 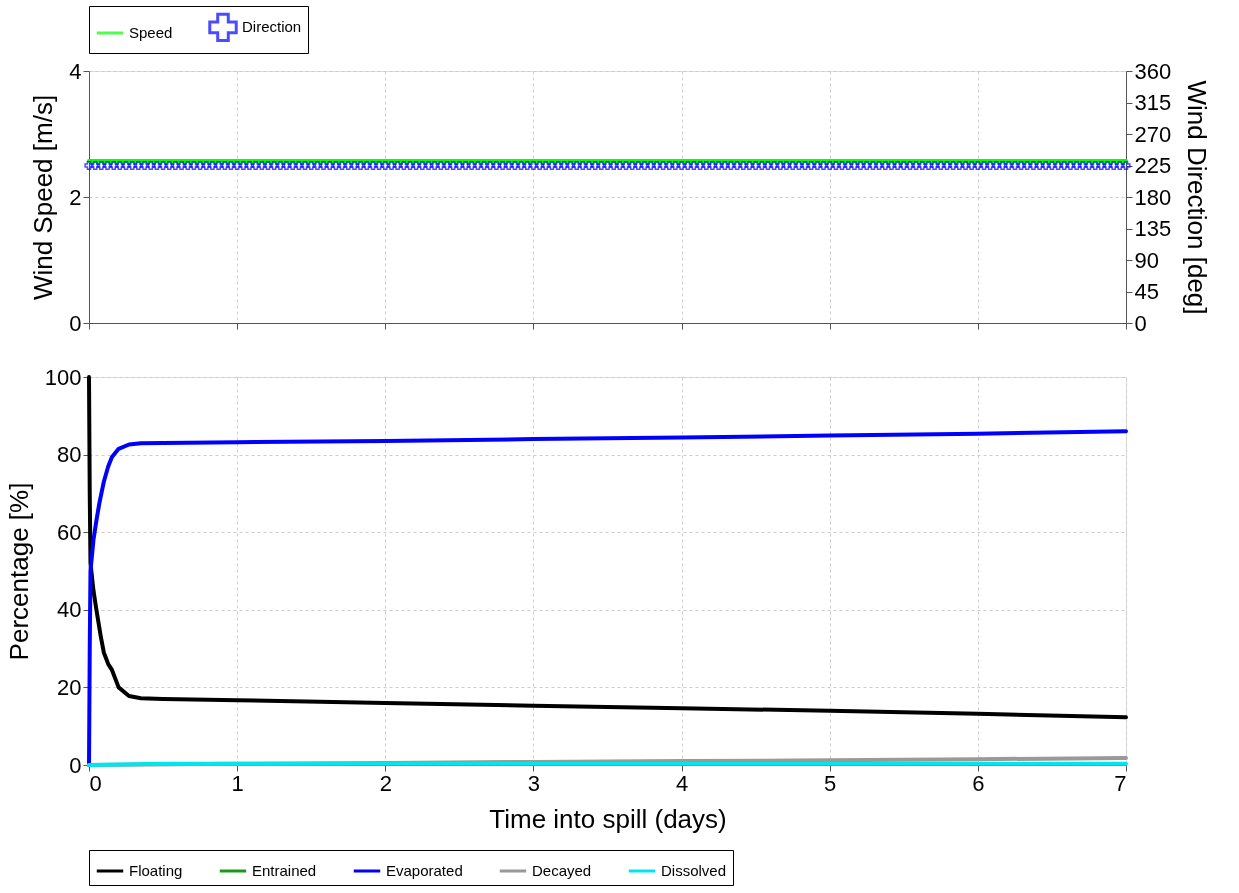 I want to click on y2-tick-label: 135, so click(x=1153, y=228).